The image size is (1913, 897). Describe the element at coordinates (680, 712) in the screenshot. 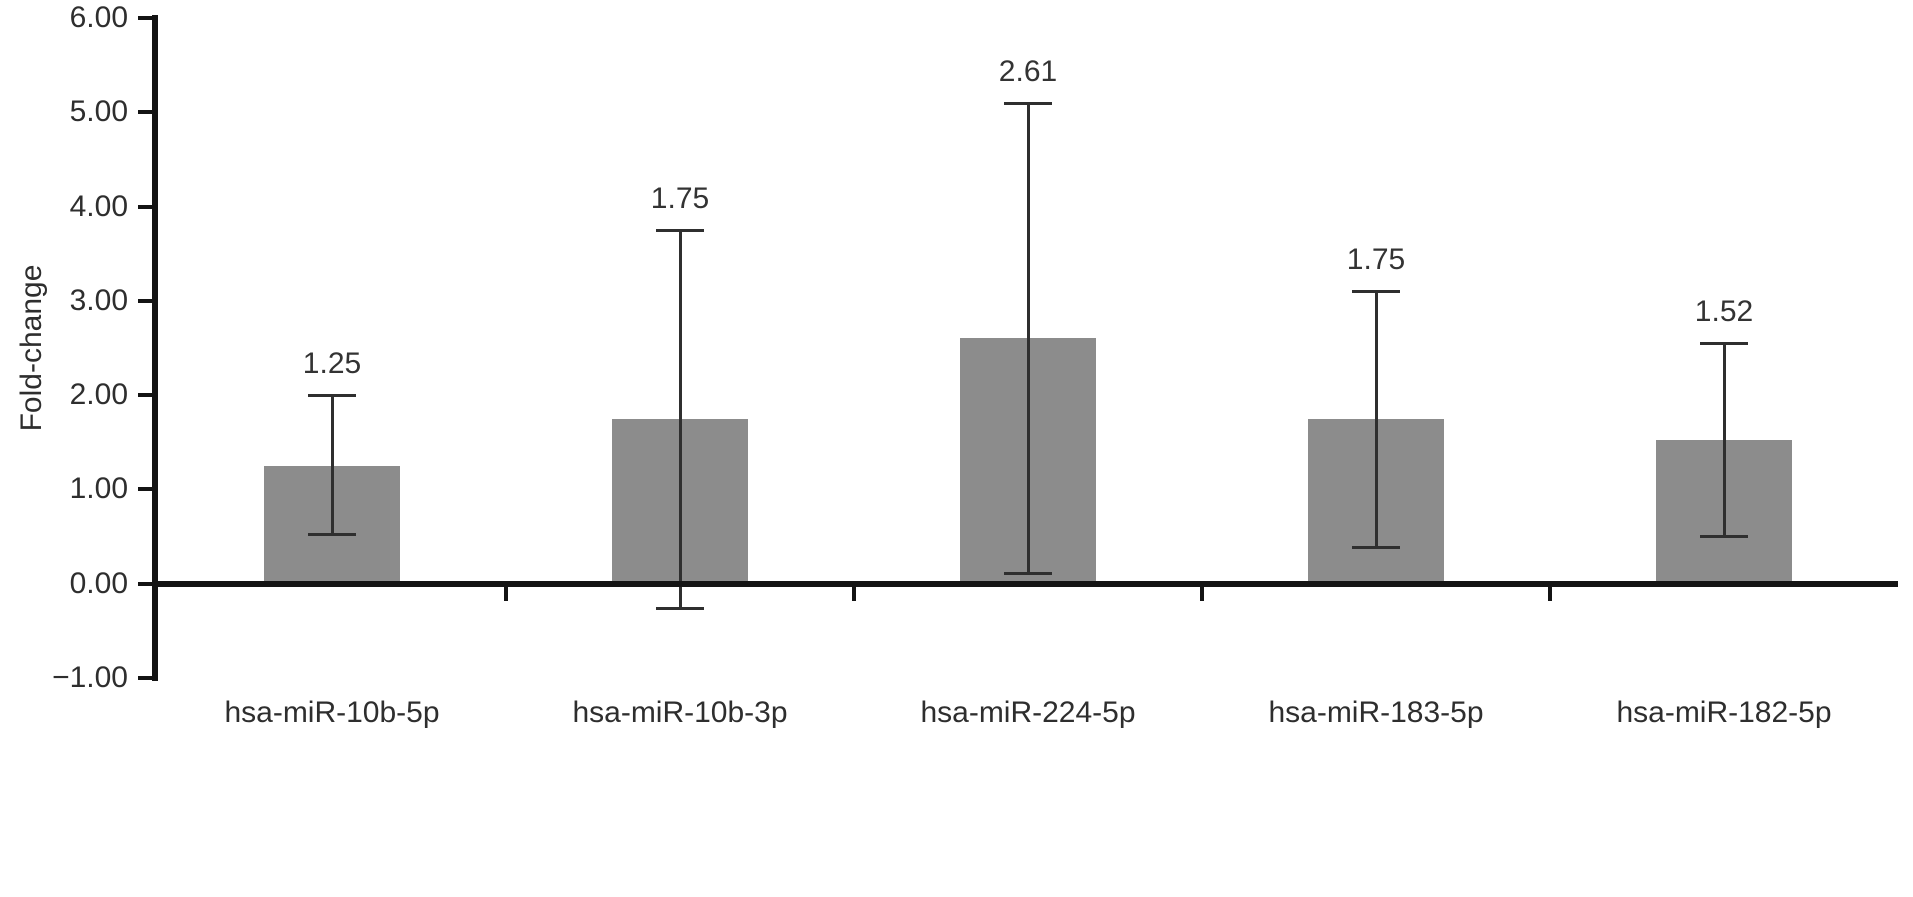

I see `category-label: hsa-miR-10b-3p` at that location.